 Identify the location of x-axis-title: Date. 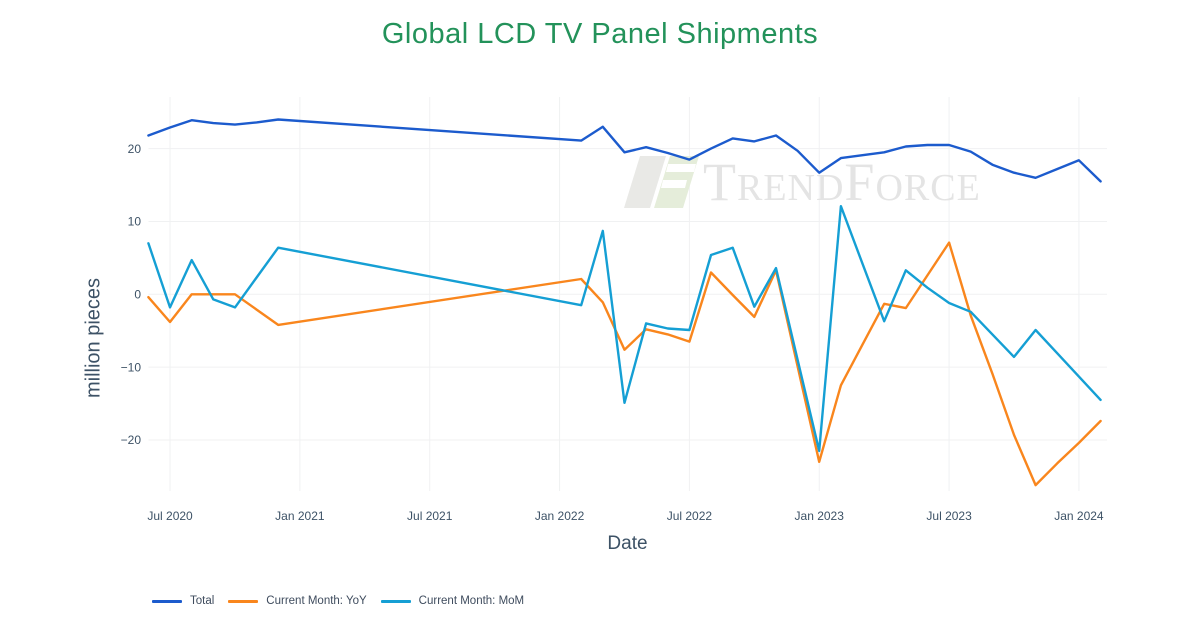
(627, 543).